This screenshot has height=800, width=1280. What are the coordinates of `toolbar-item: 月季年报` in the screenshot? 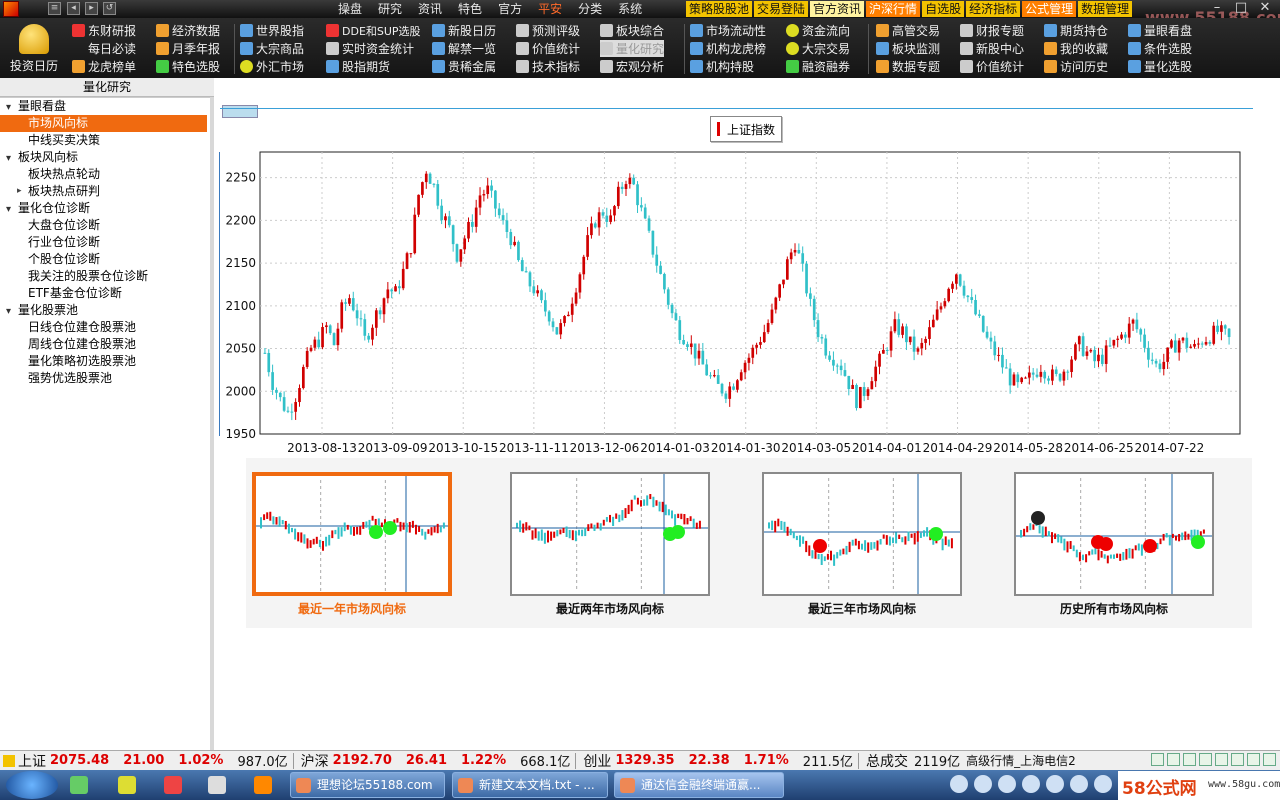 It's located at (188, 48).